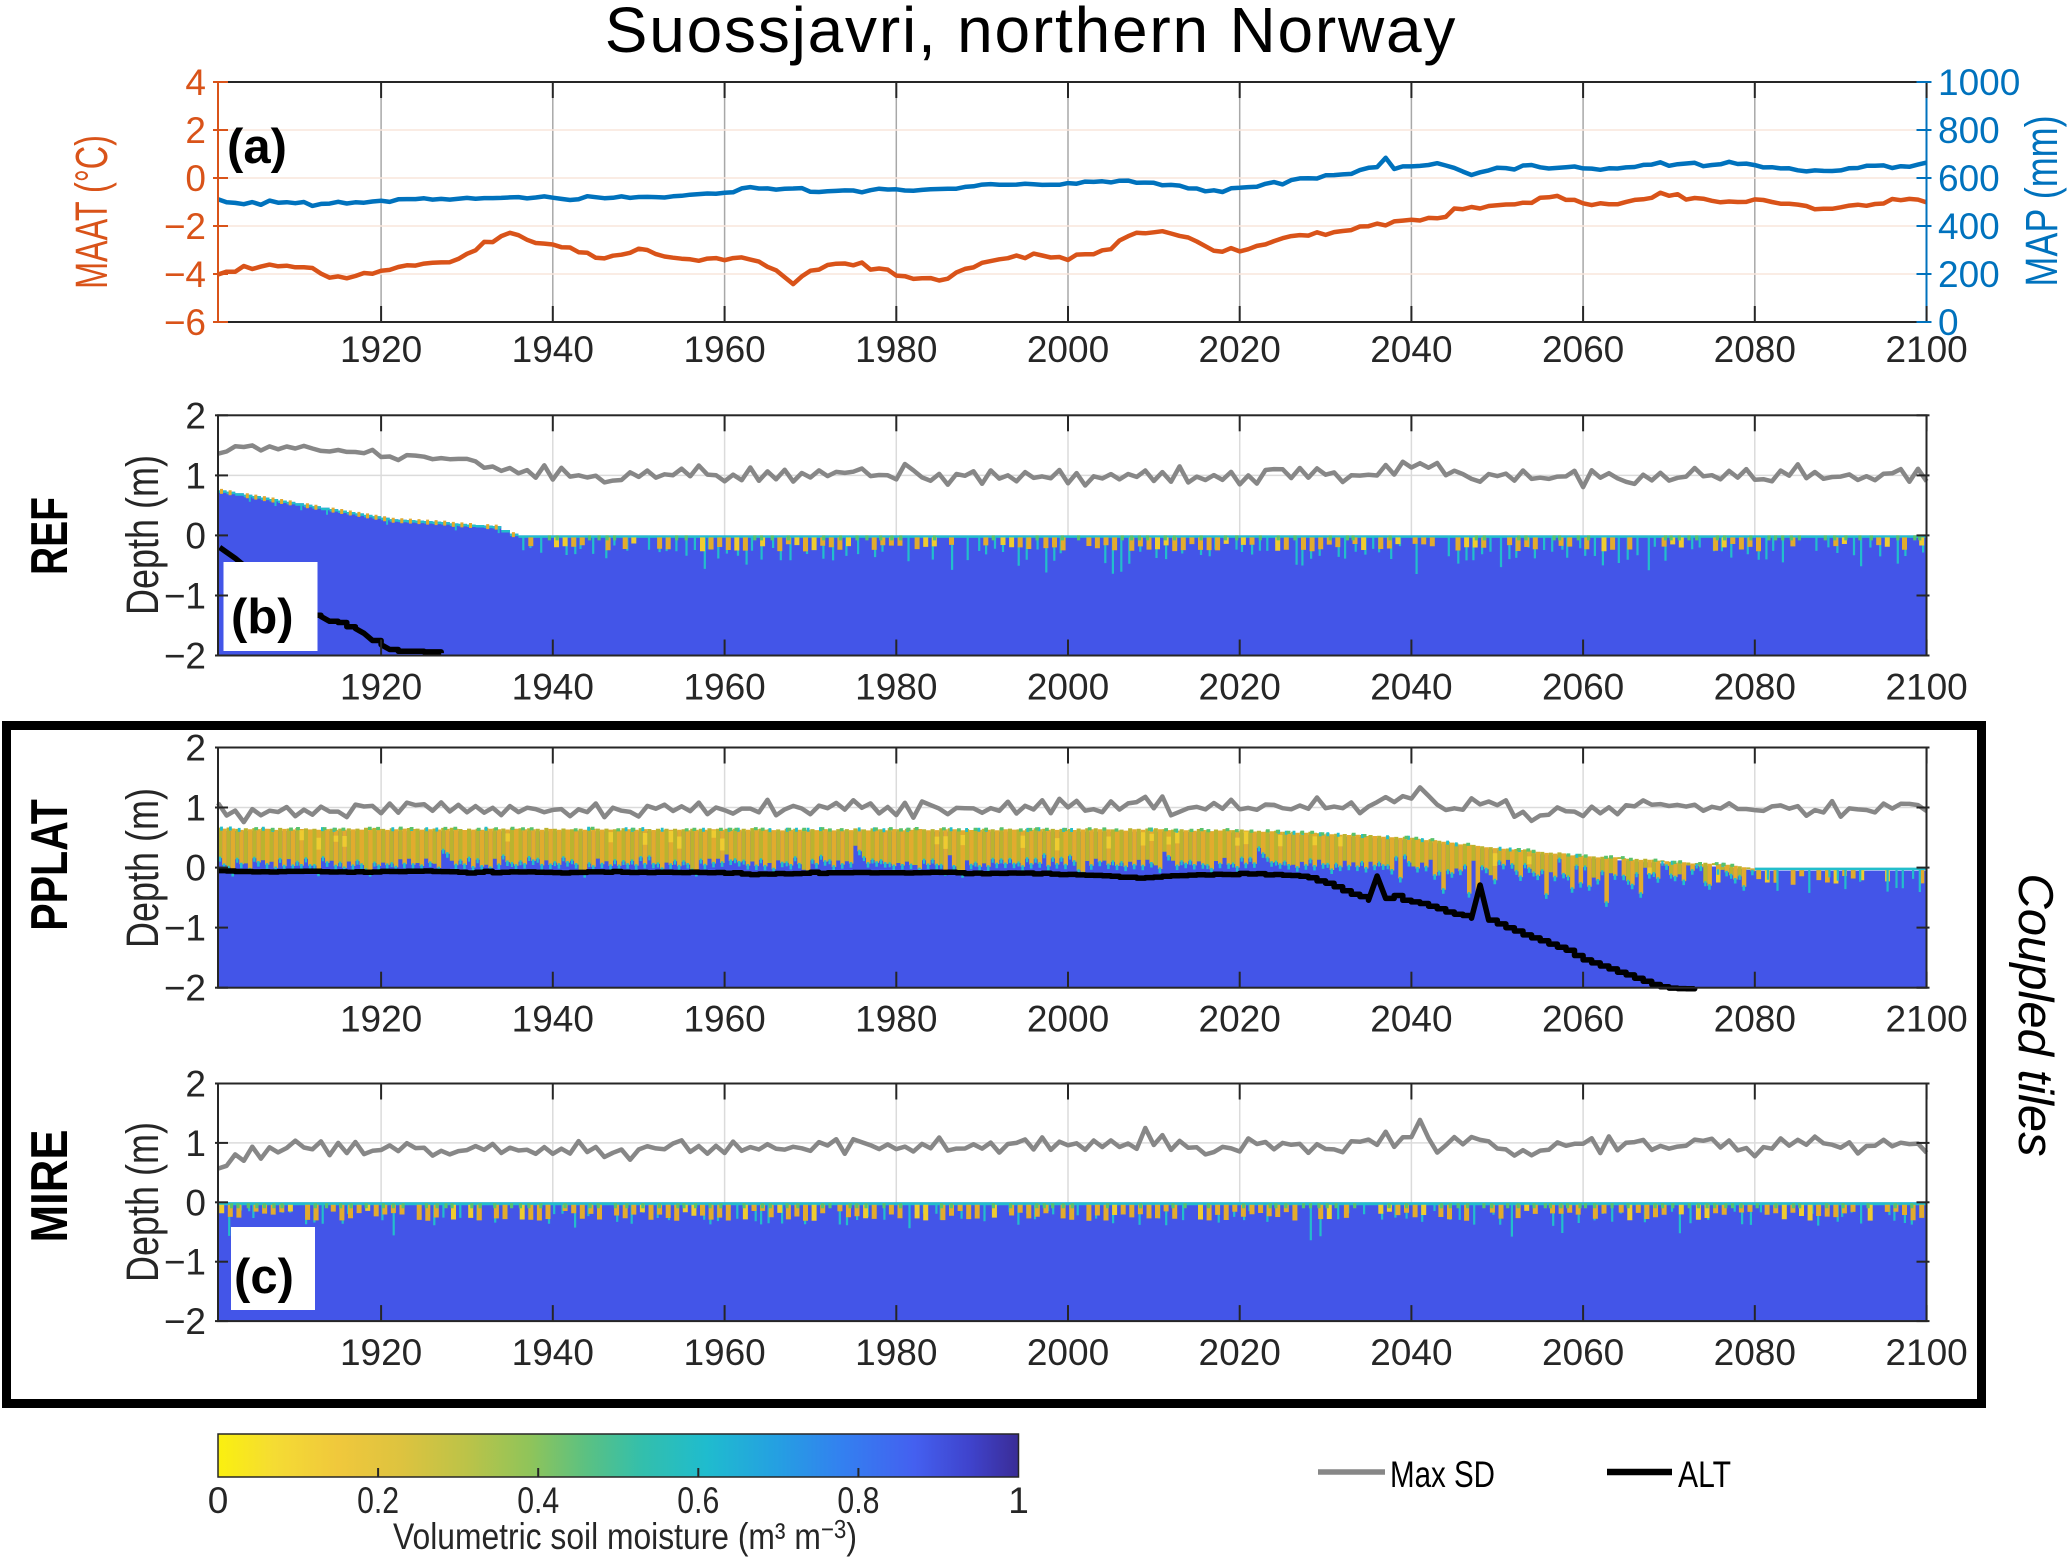 This screenshot has height=1558, width=2067. What do you see at coordinates (698, 1500) in the screenshot?
I see `svg-text: 0.6` at bounding box center [698, 1500].